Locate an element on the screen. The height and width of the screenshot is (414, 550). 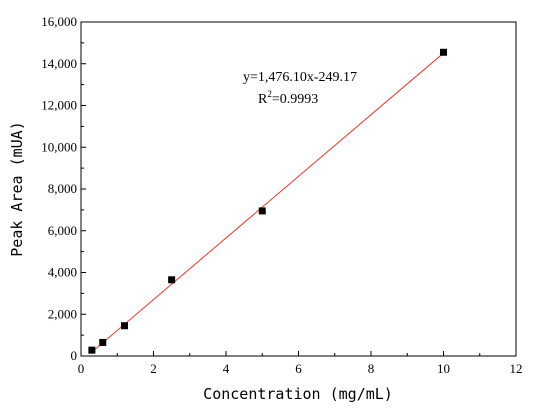
x-axis-title: Concentration (mg/mL) is located at coordinates (298, 394).